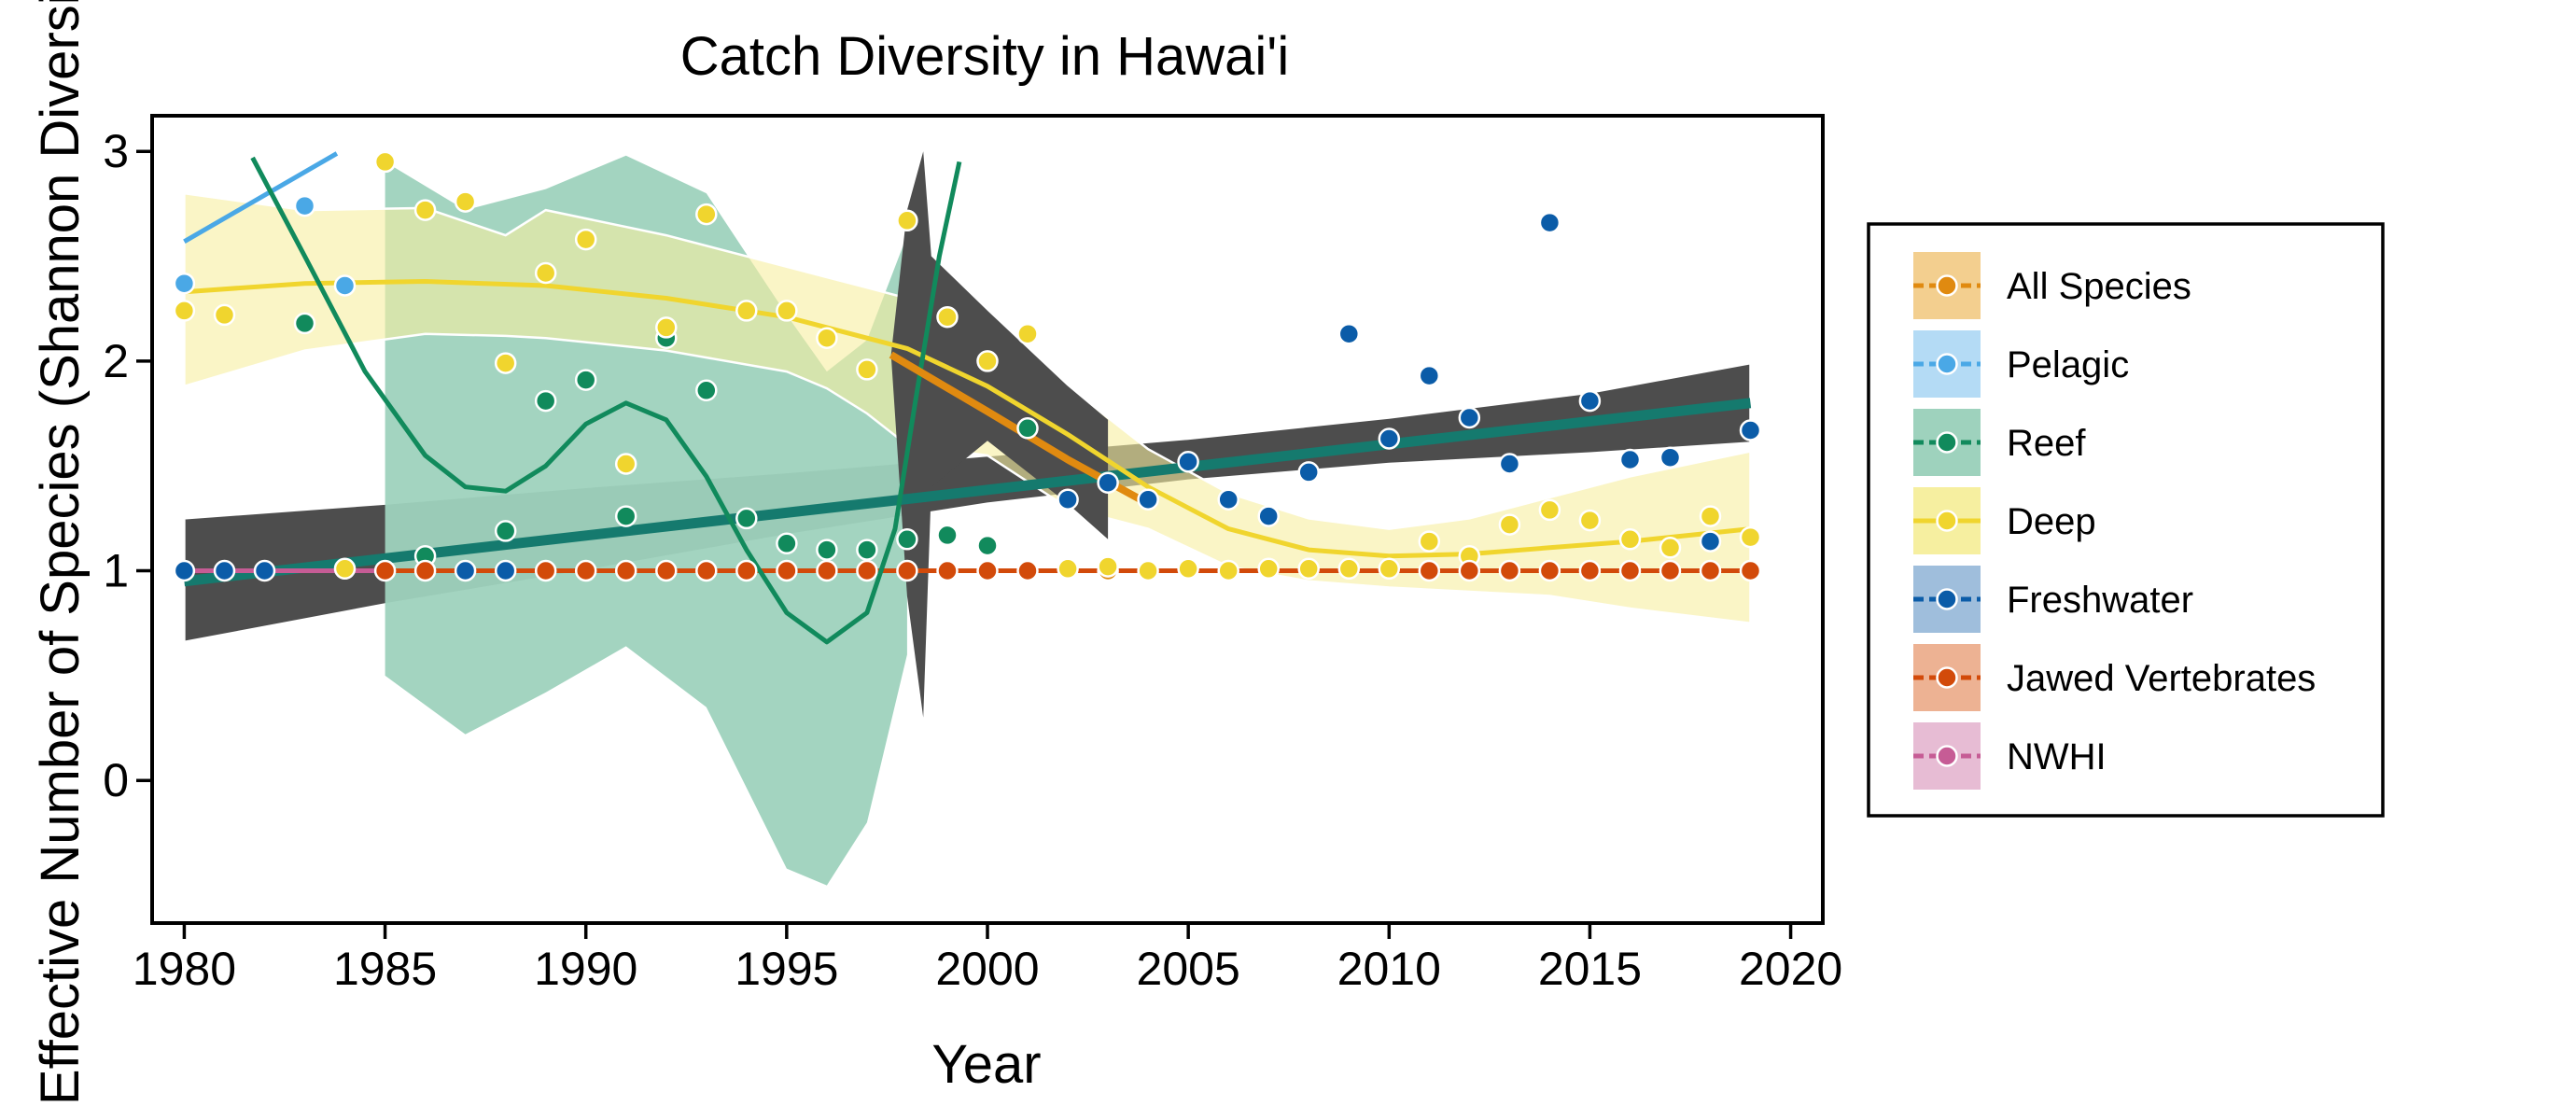 Image resolution: width=2576 pixels, height=1120 pixels. I want to click on pelagic-legend-key-point, so click(1947, 364).